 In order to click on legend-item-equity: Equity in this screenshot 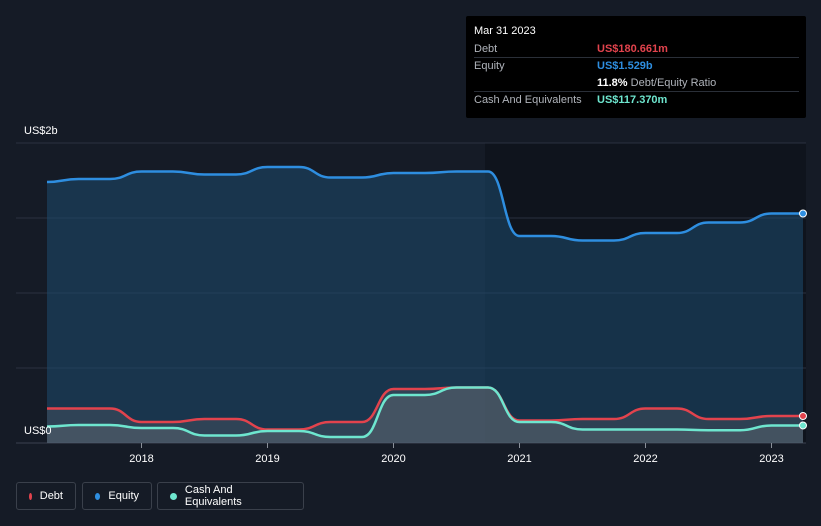, I will do `click(117, 496)`.